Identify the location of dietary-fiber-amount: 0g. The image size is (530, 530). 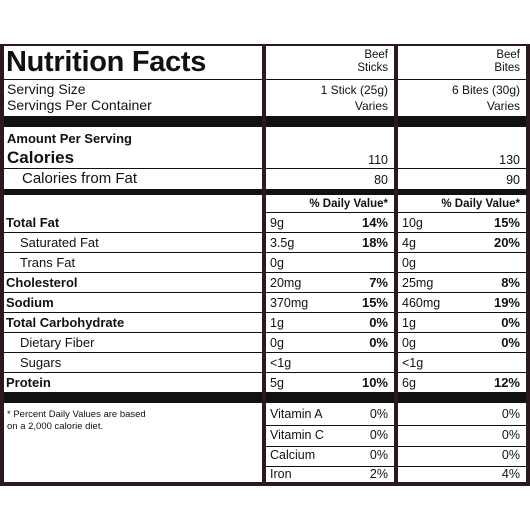
(409, 343).